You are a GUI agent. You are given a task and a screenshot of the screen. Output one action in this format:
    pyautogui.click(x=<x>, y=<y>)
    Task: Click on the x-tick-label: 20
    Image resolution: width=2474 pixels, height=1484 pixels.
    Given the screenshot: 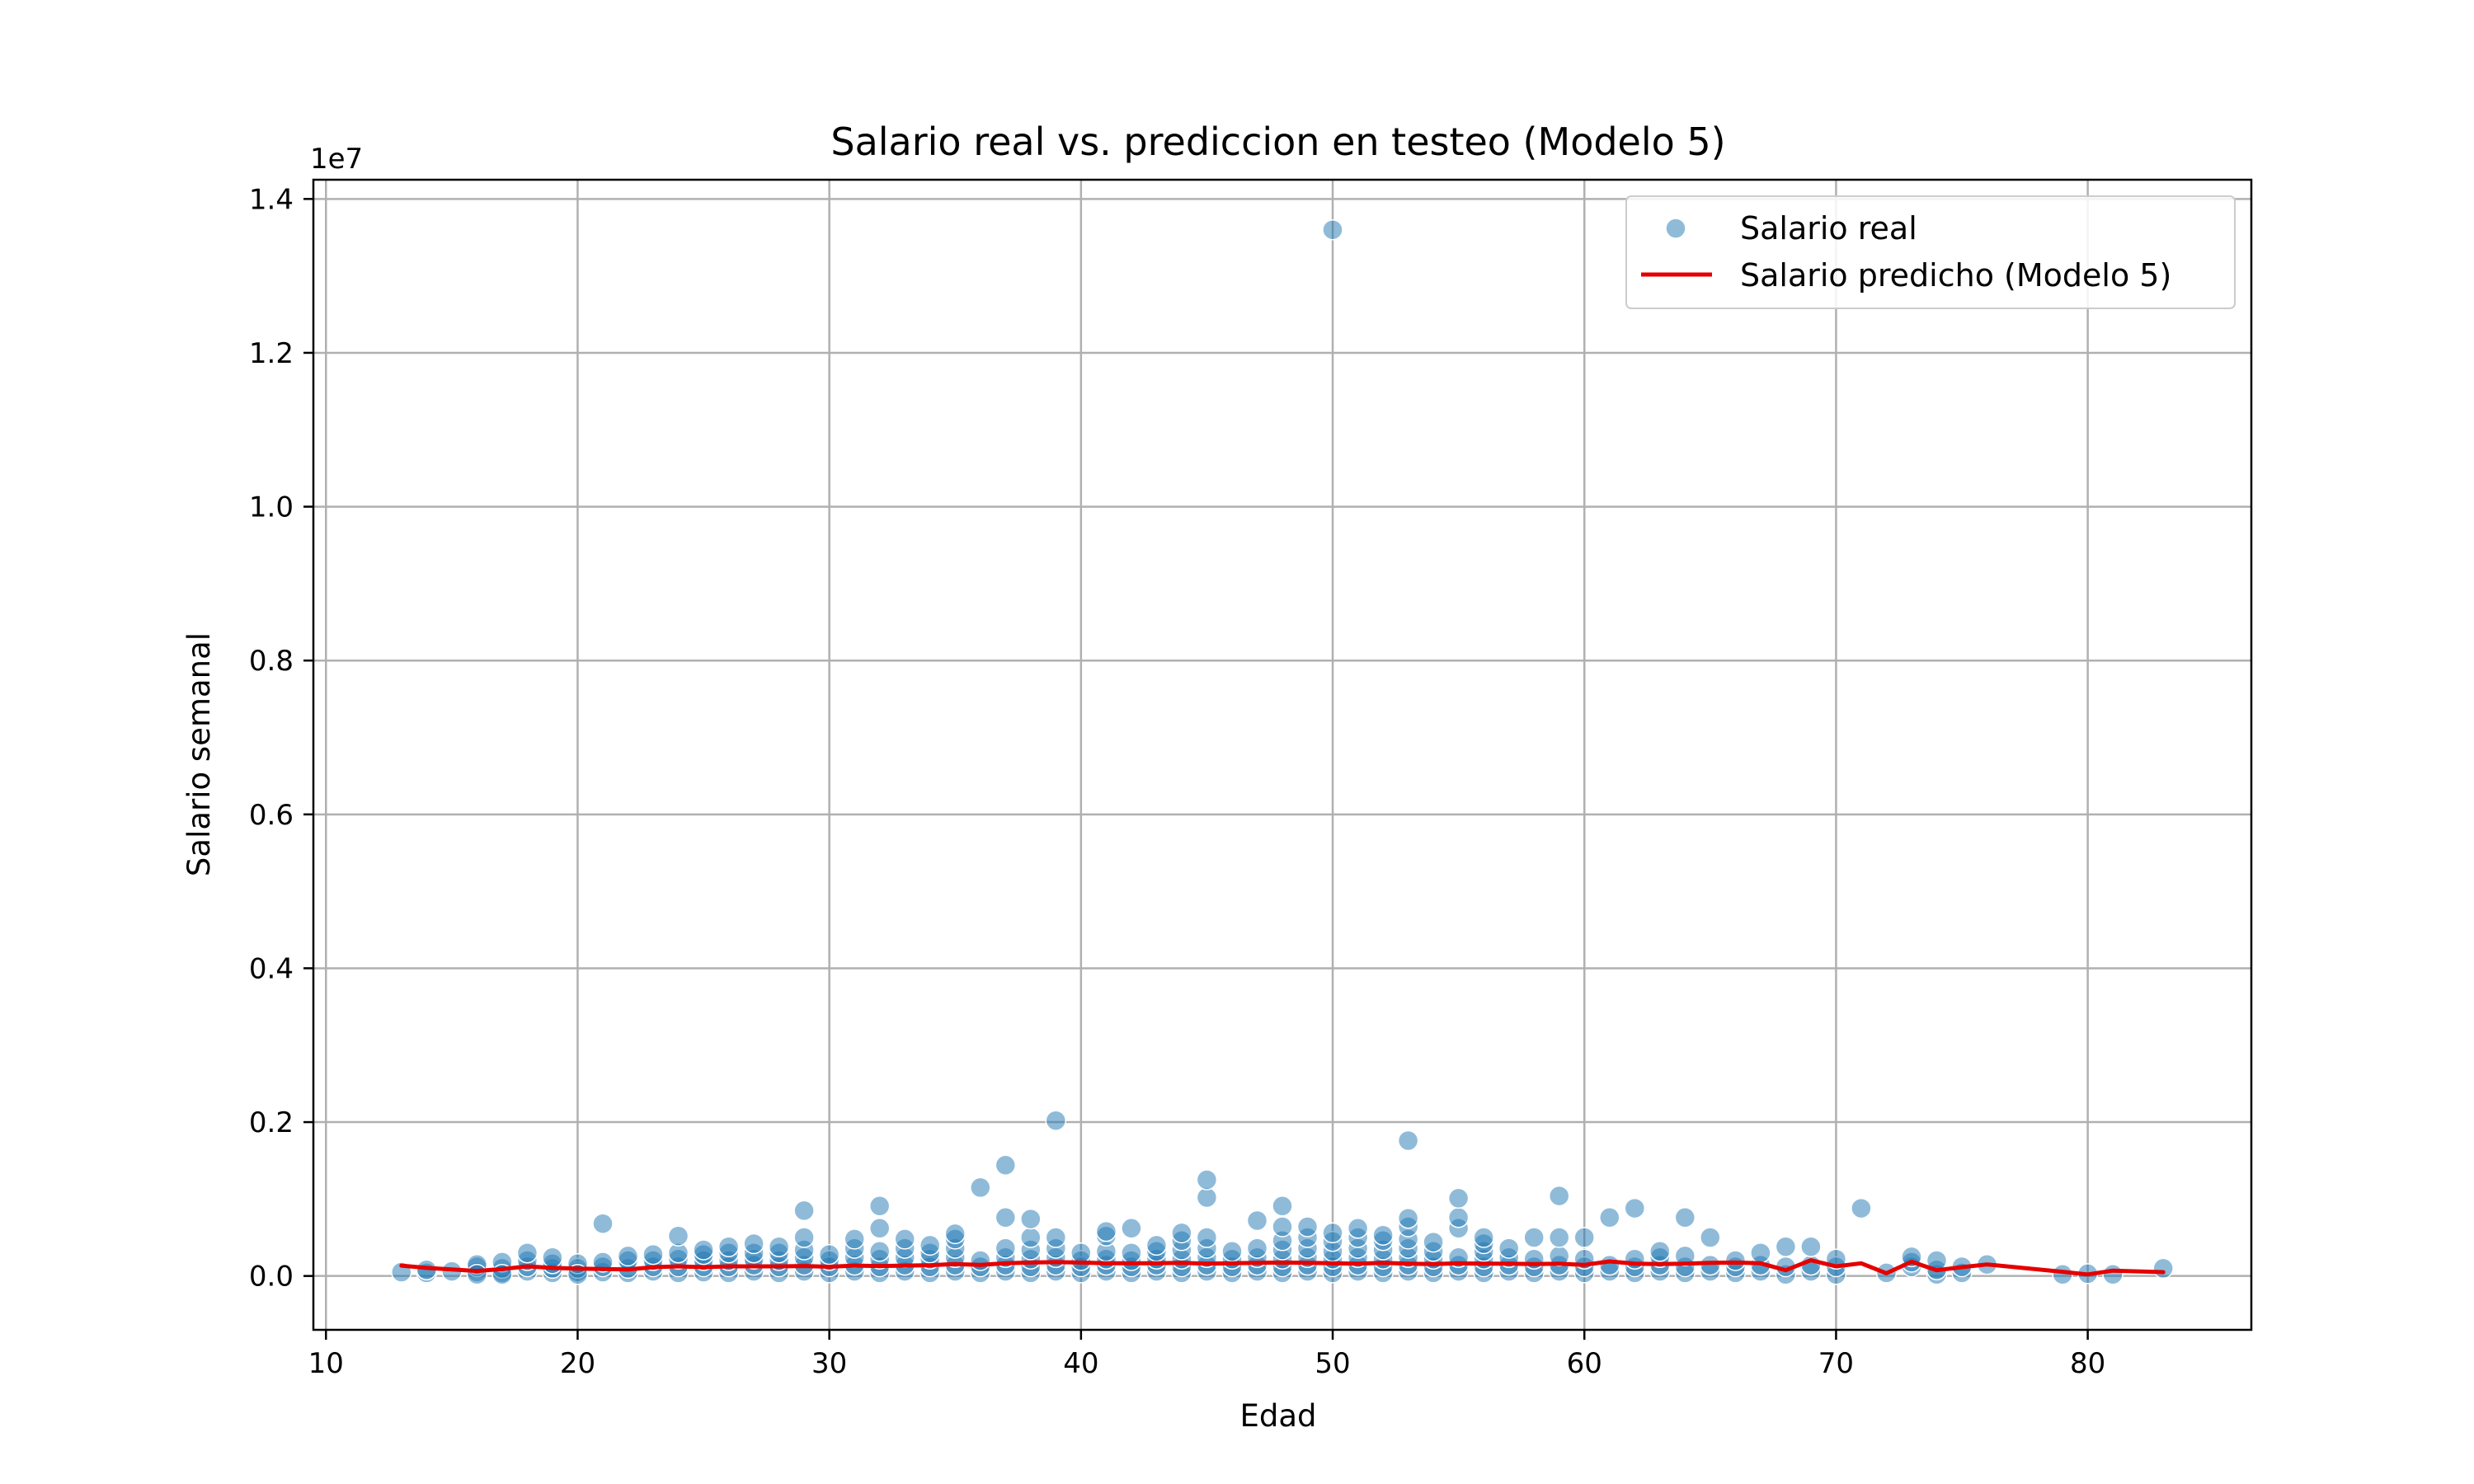 What is the action you would take?
    pyautogui.click(x=577, y=1363)
    